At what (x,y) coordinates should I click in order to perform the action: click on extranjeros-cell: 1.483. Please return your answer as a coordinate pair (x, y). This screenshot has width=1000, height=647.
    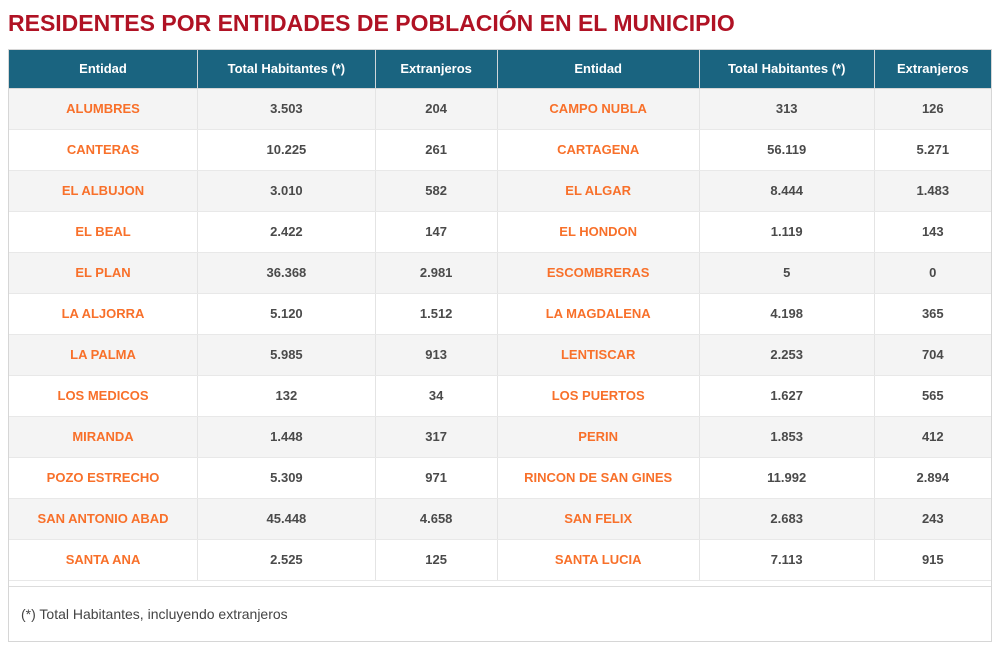
    Looking at the image, I should click on (932, 191).